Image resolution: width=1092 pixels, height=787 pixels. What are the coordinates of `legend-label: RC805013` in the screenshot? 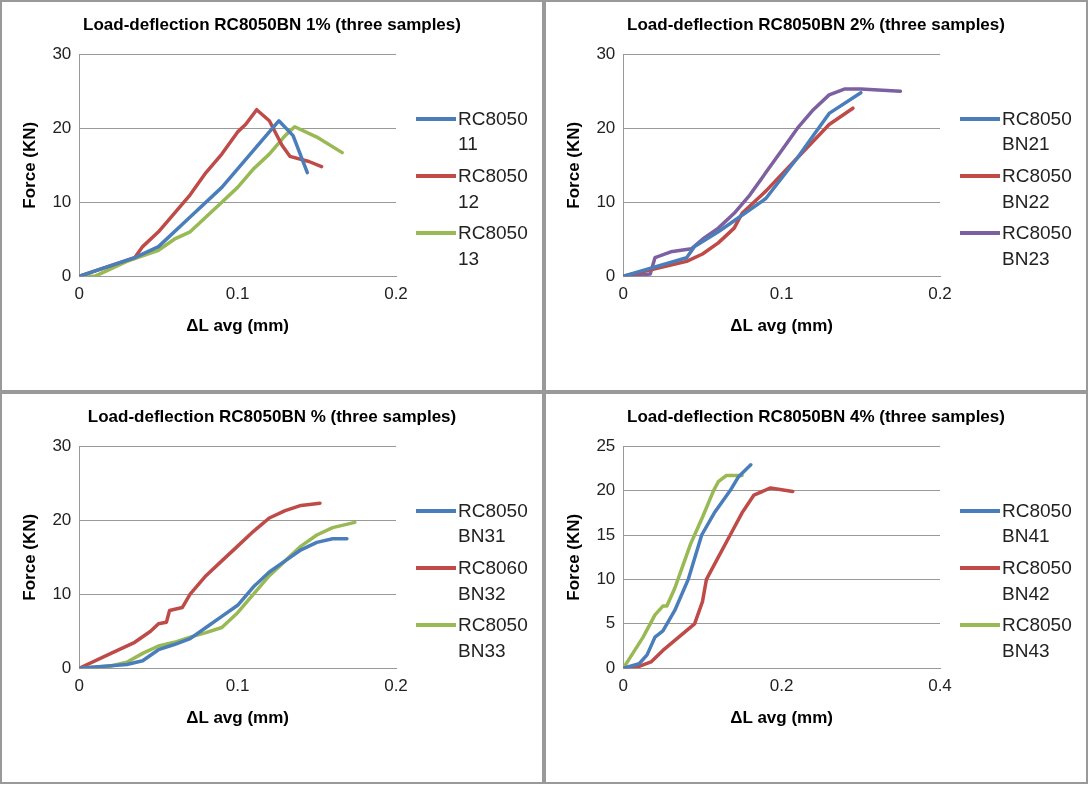 It's located at (493, 246).